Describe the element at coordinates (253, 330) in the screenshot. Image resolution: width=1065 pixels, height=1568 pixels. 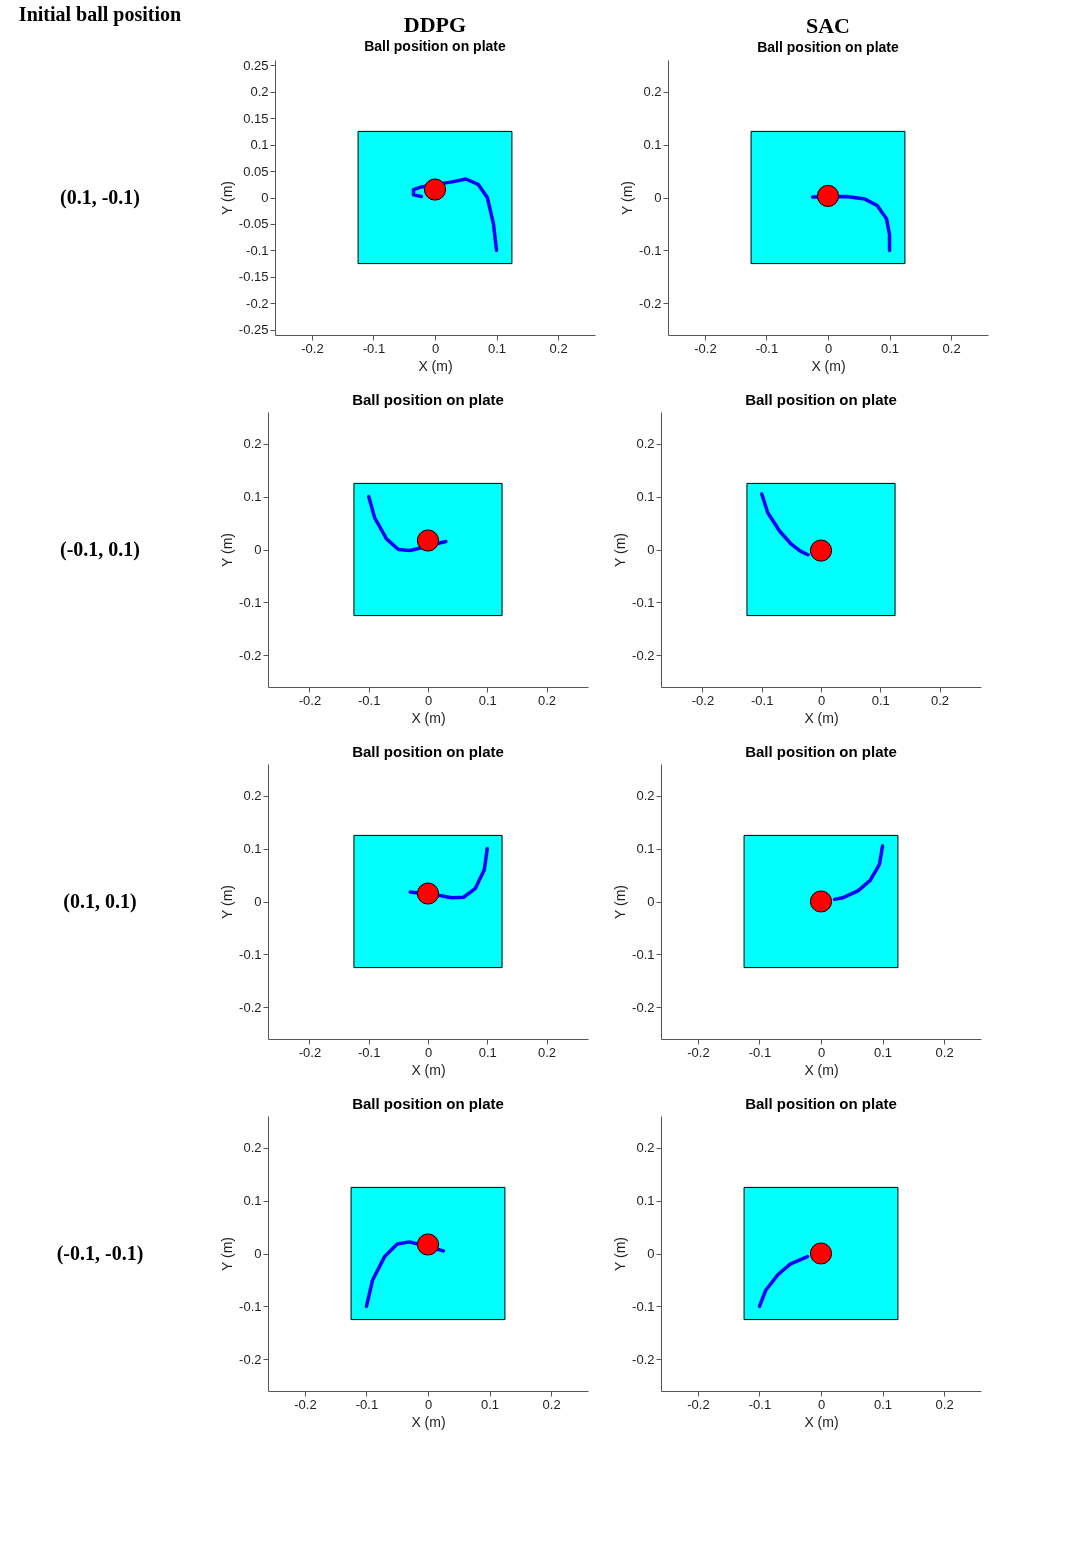
I see `y-tick-label: -0.25` at that location.